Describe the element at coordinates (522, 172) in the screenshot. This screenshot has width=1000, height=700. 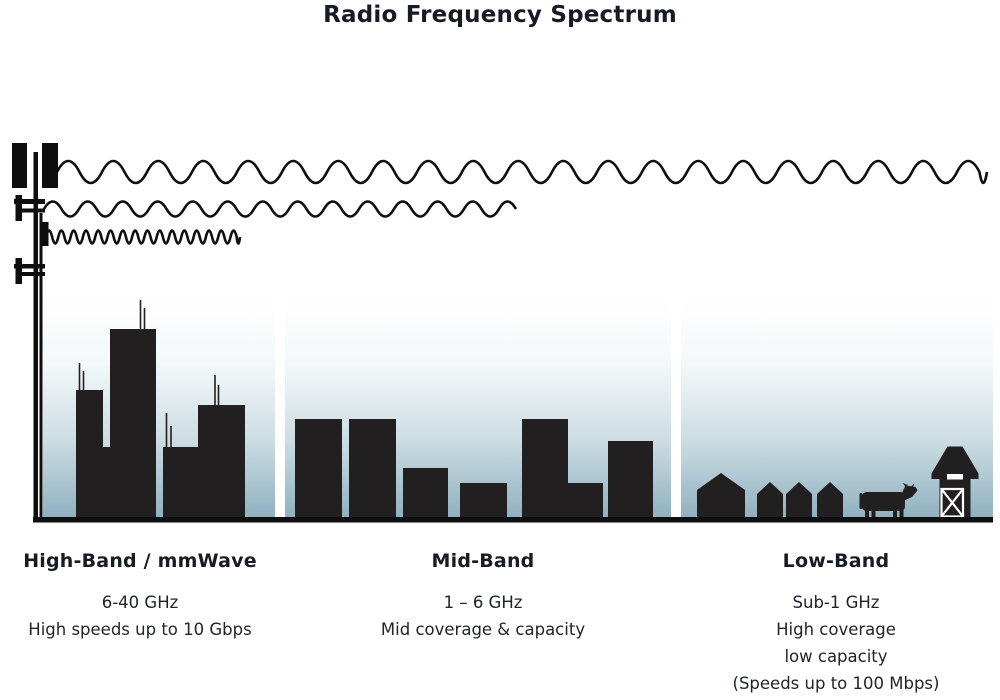
I see `radio-wave-low-band-icon` at that location.